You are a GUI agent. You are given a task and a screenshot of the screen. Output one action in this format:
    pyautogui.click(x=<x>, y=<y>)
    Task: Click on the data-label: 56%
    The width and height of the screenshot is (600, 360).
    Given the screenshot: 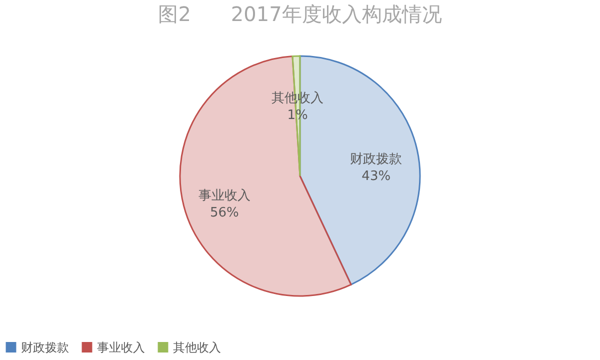 What is the action you would take?
    pyautogui.click(x=224, y=212)
    